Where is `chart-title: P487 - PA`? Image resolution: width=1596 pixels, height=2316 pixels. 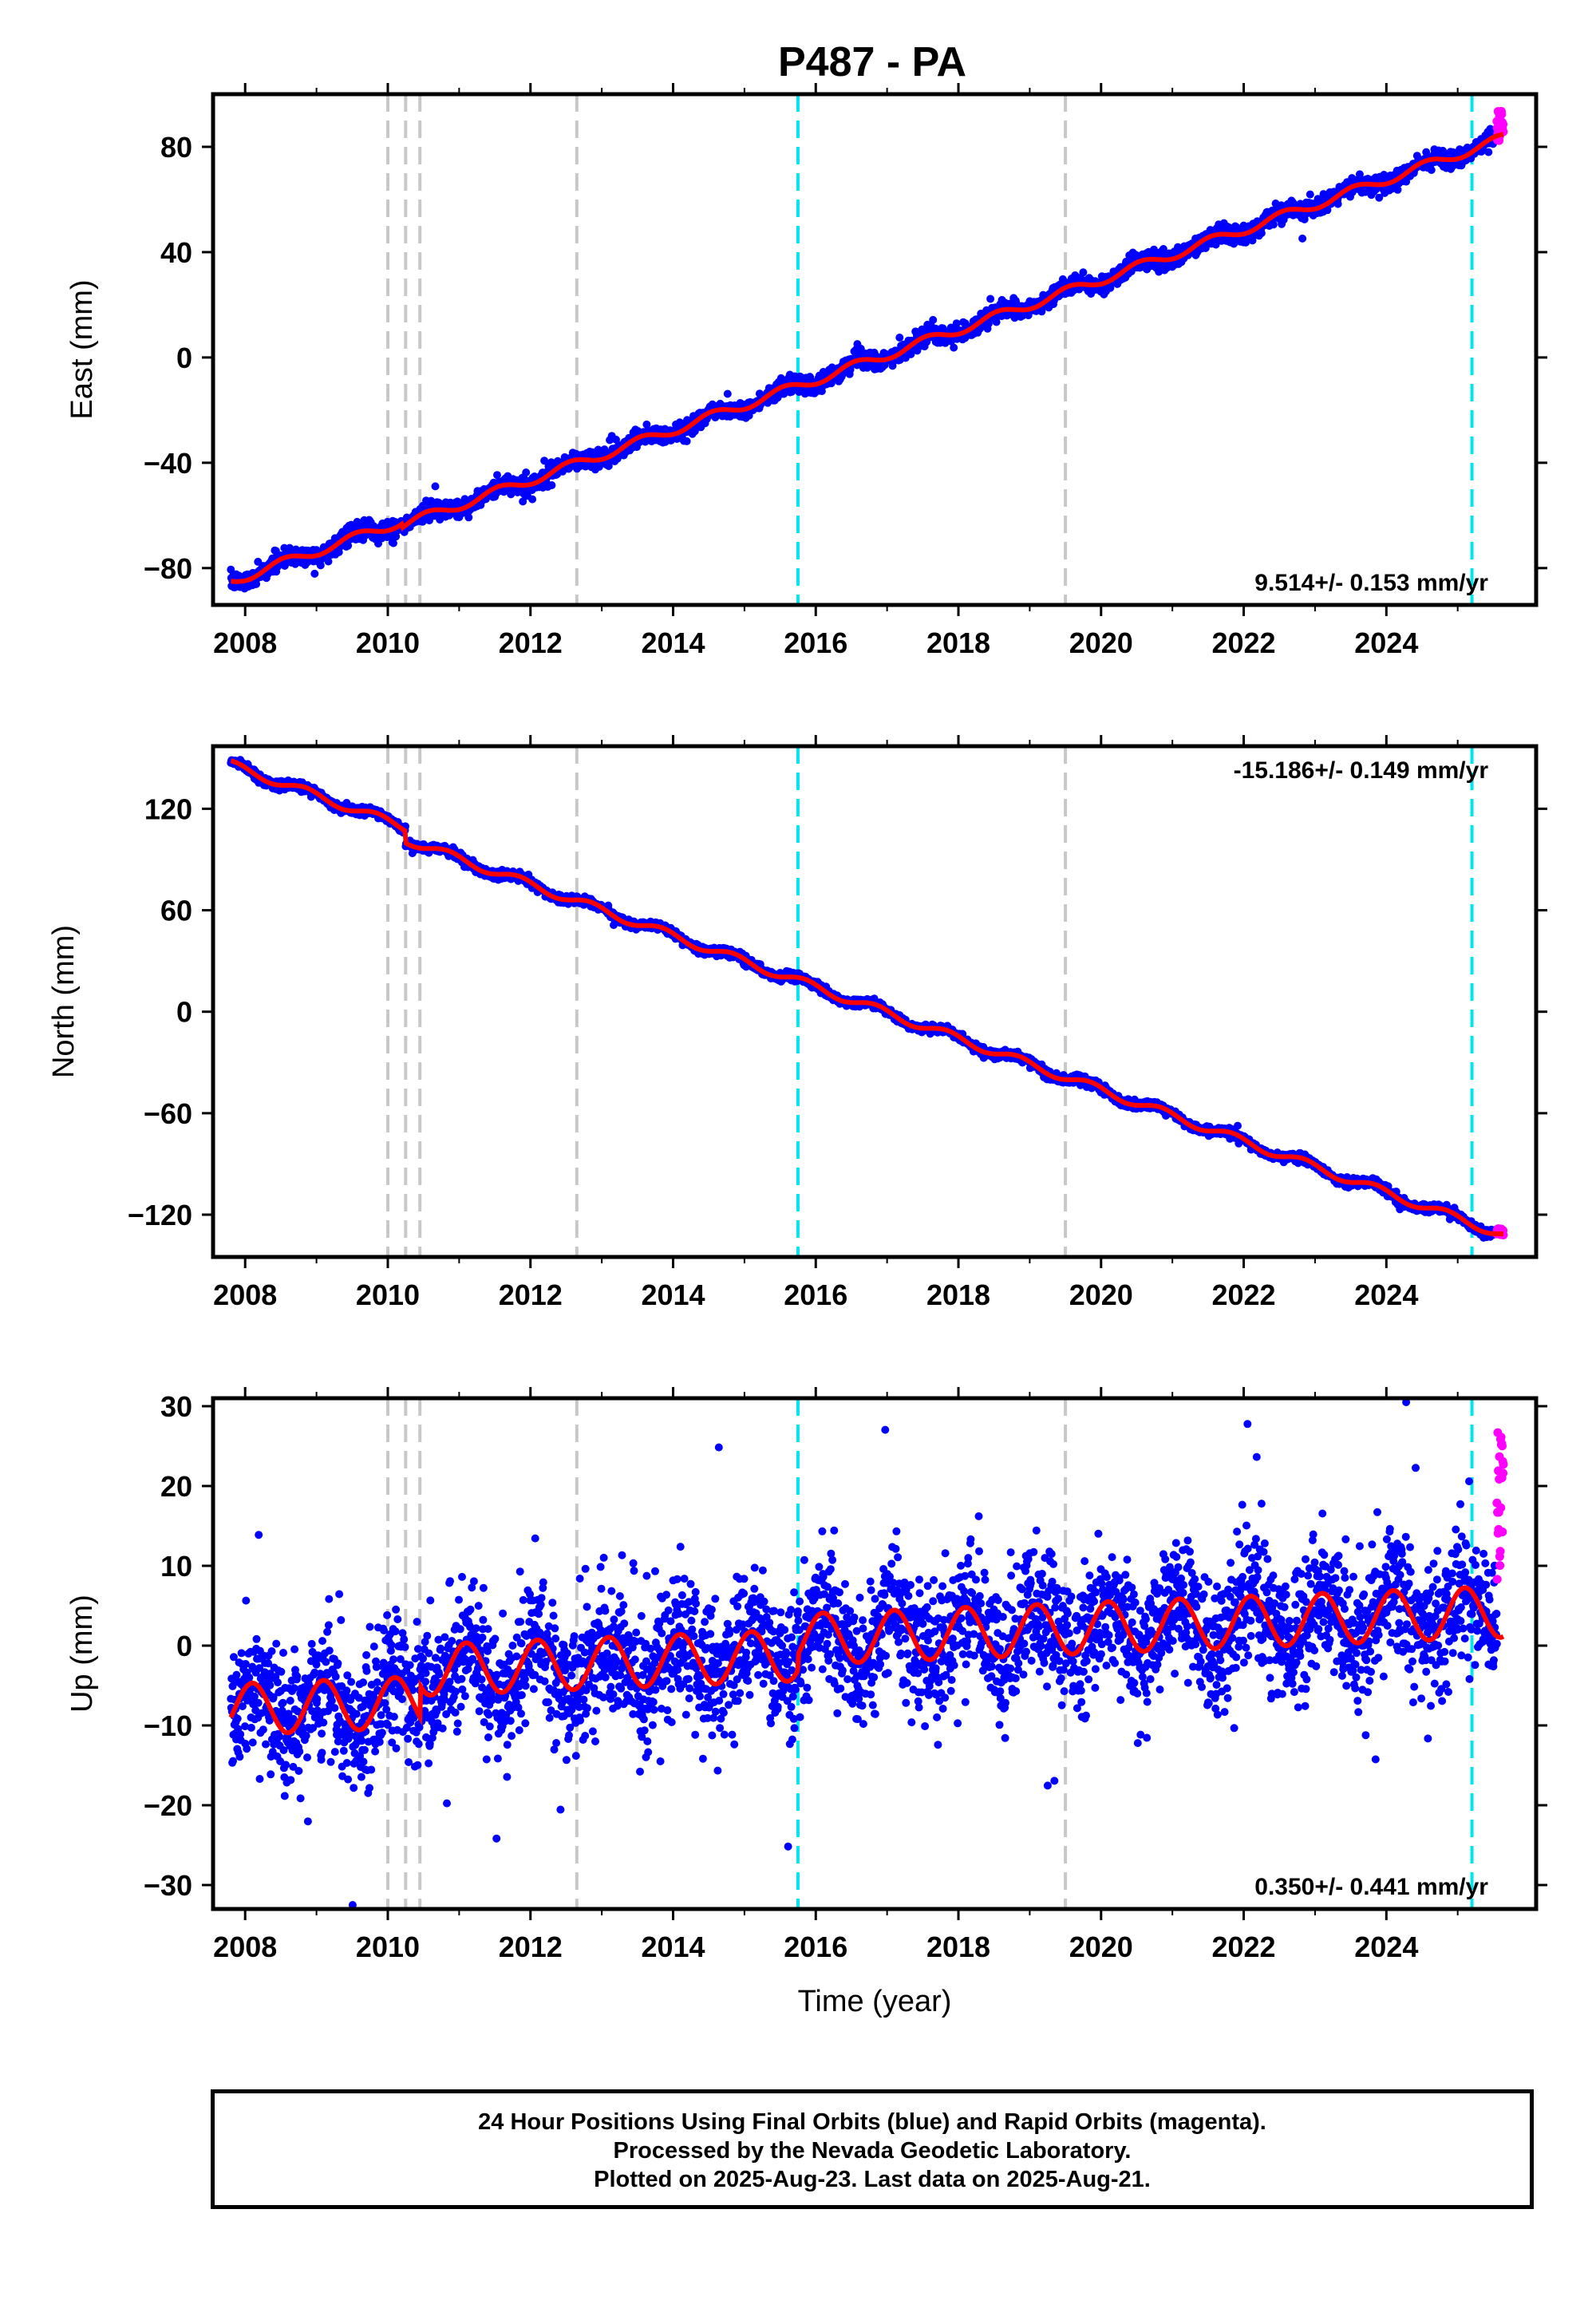
chart-title: P487 - PA is located at coordinates (872, 62).